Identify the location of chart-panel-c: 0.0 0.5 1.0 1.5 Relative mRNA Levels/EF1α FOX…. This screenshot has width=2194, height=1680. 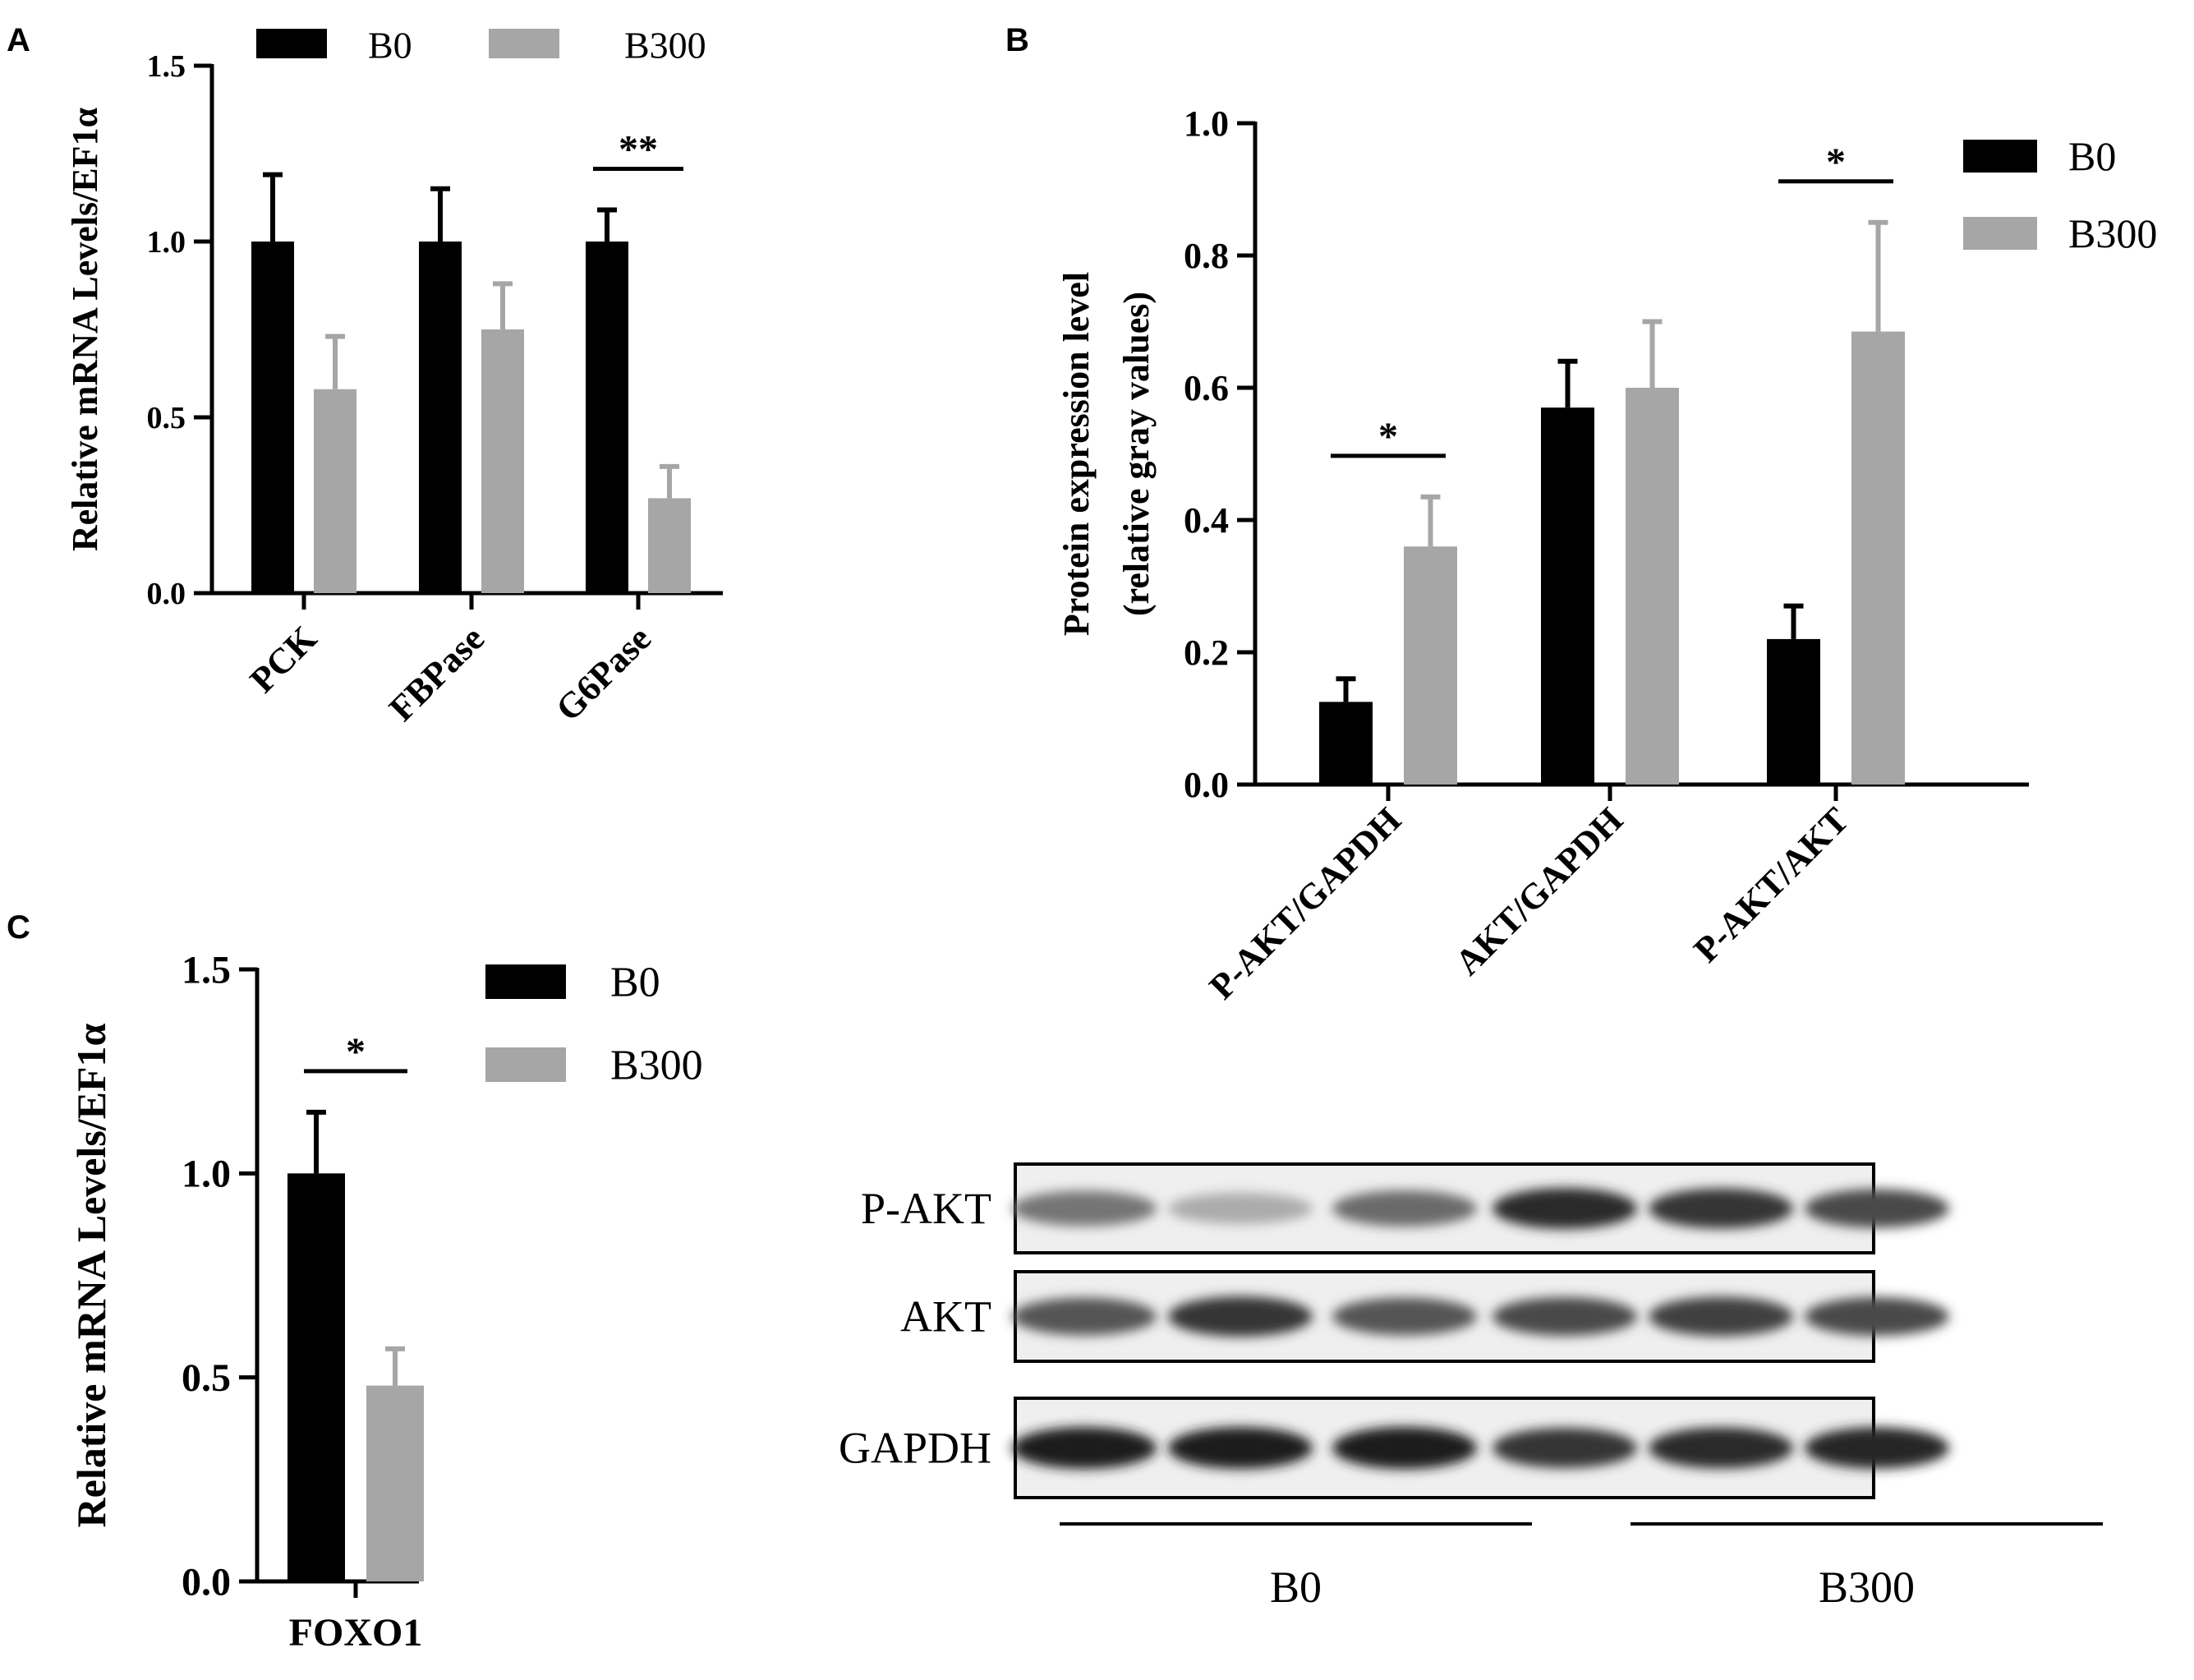
(385, 1301).